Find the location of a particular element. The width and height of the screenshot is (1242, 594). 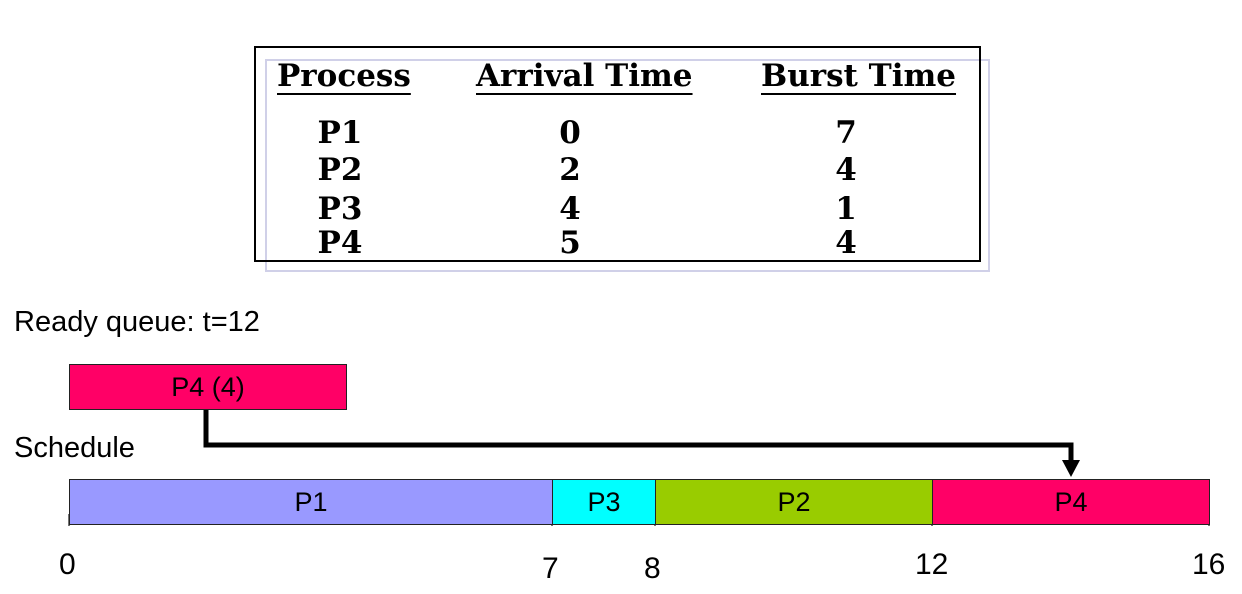

schedule-block-label: P1 is located at coordinates (311, 501).